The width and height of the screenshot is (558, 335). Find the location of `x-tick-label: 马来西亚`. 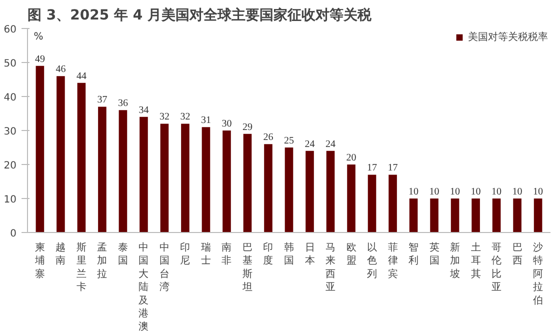

x-tick-label: 马来西亚 is located at coordinates (331, 268).